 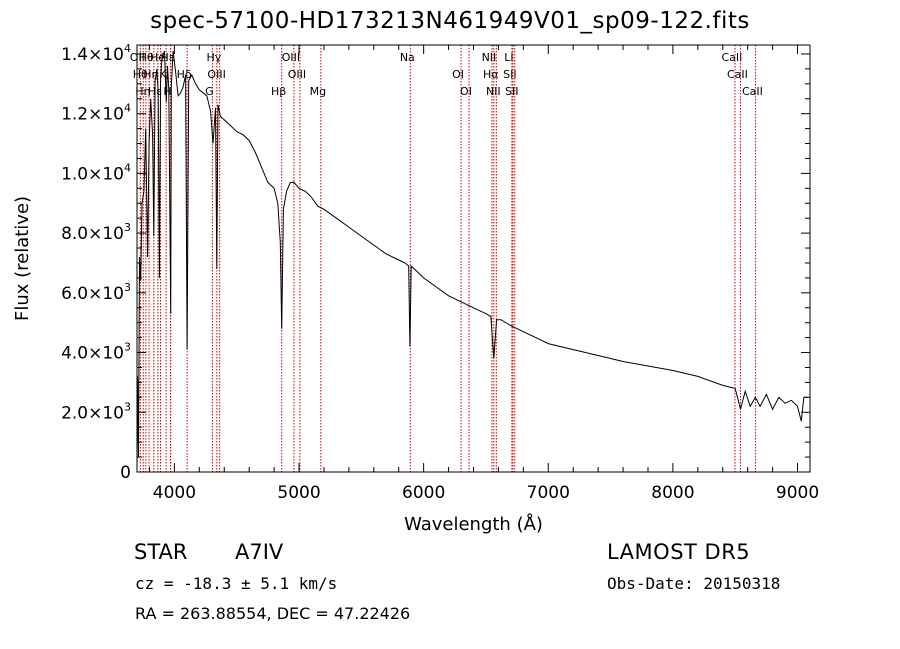 I want to click on line-label: Na, so click(x=407, y=57).